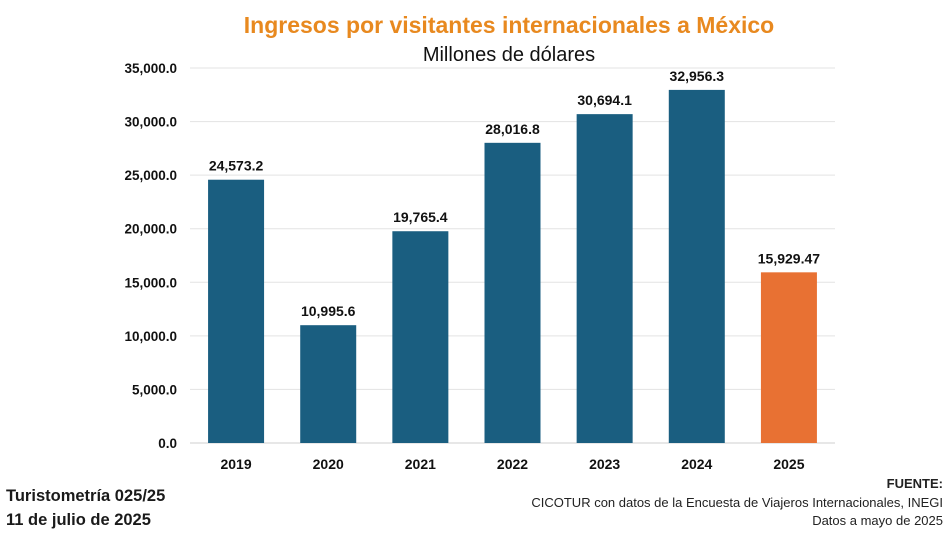 This screenshot has width=950, height=534. I want to click on chart-subtitle: Millones de dólares, so click(509, 55).